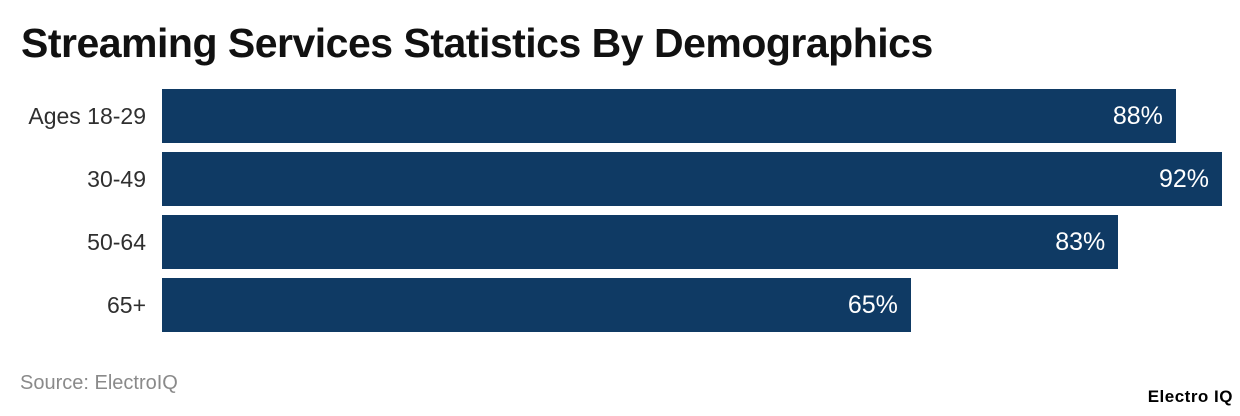  What do you see at coordinates (640, 242) in the screenshot?
I see `bar: 83%` at bounding box center [640, 242].